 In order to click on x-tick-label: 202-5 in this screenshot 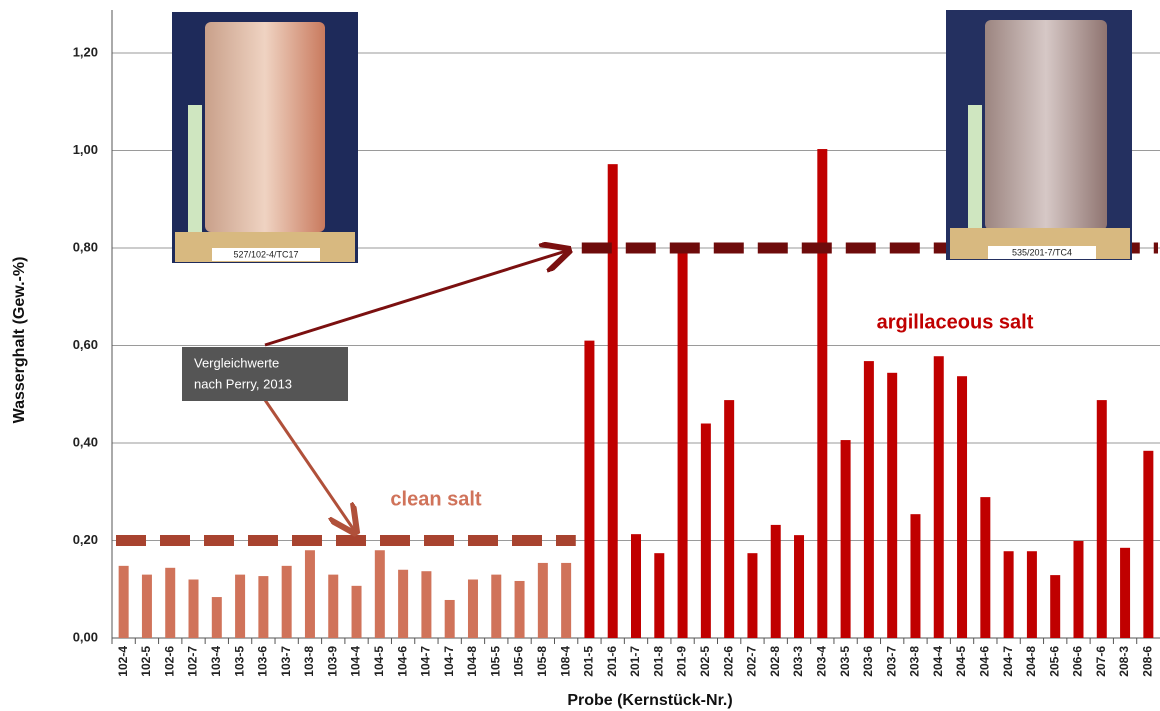, I will do `click(705, 661)`.